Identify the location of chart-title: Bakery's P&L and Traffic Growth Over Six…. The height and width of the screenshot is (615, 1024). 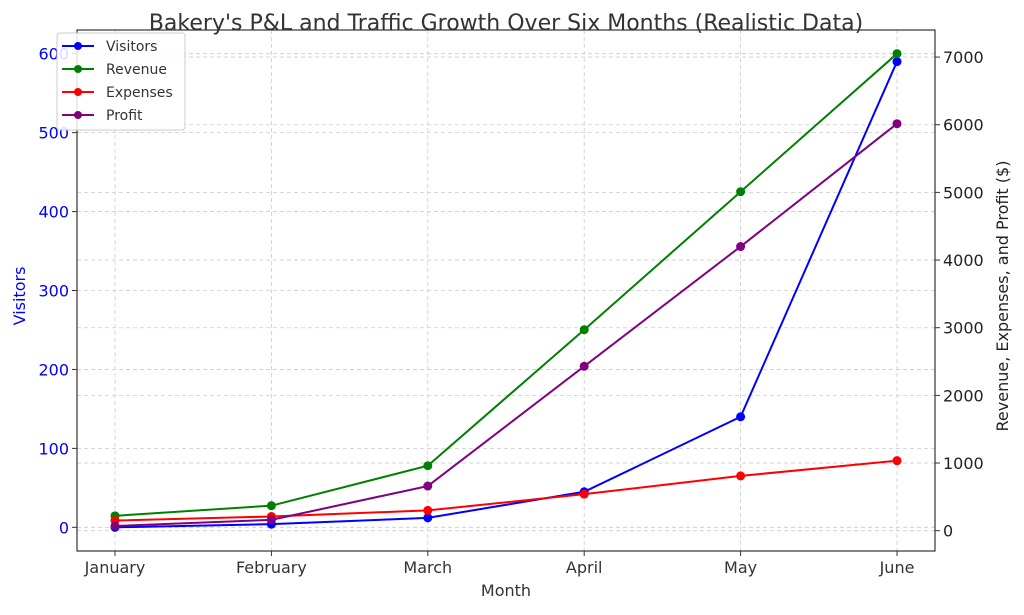
(506, 23).